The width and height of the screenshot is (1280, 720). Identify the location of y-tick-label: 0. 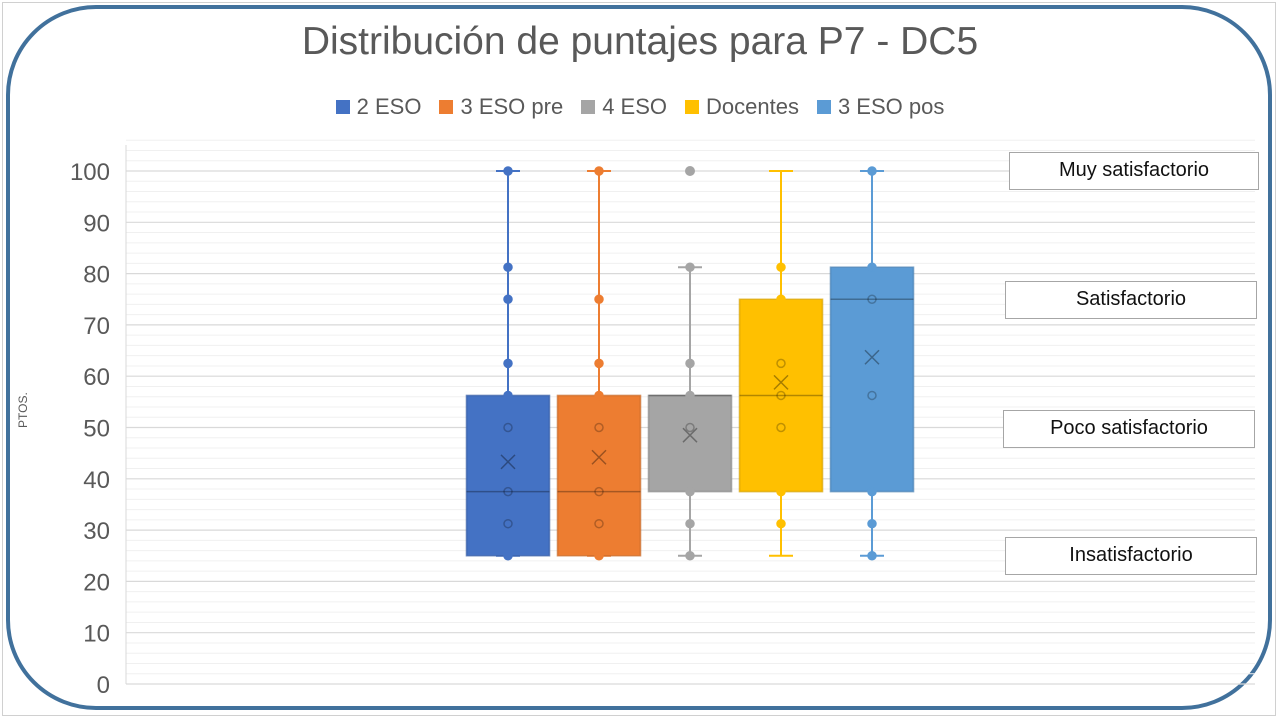
(103, 685).